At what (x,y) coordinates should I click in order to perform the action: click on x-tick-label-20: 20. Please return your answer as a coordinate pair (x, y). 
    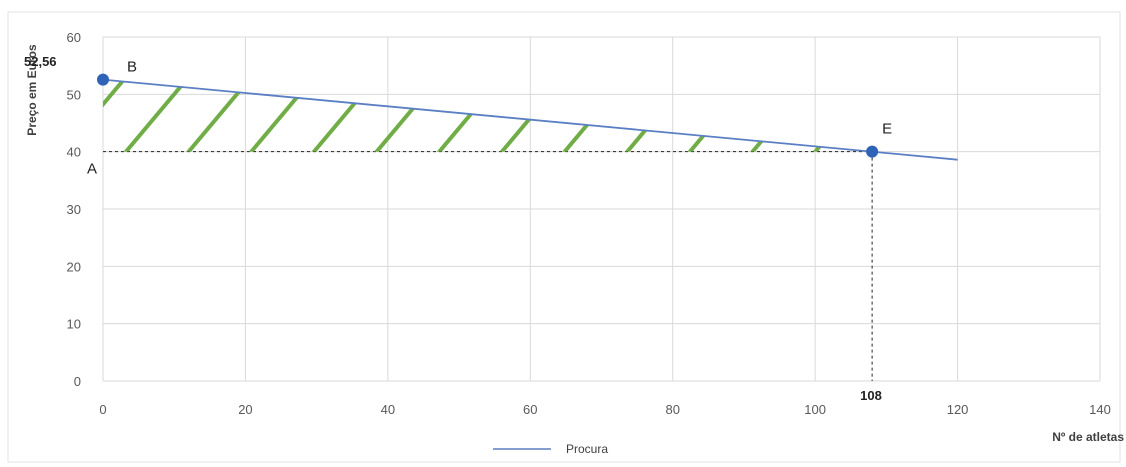
    Looking at the image, I should click on (245, 409).